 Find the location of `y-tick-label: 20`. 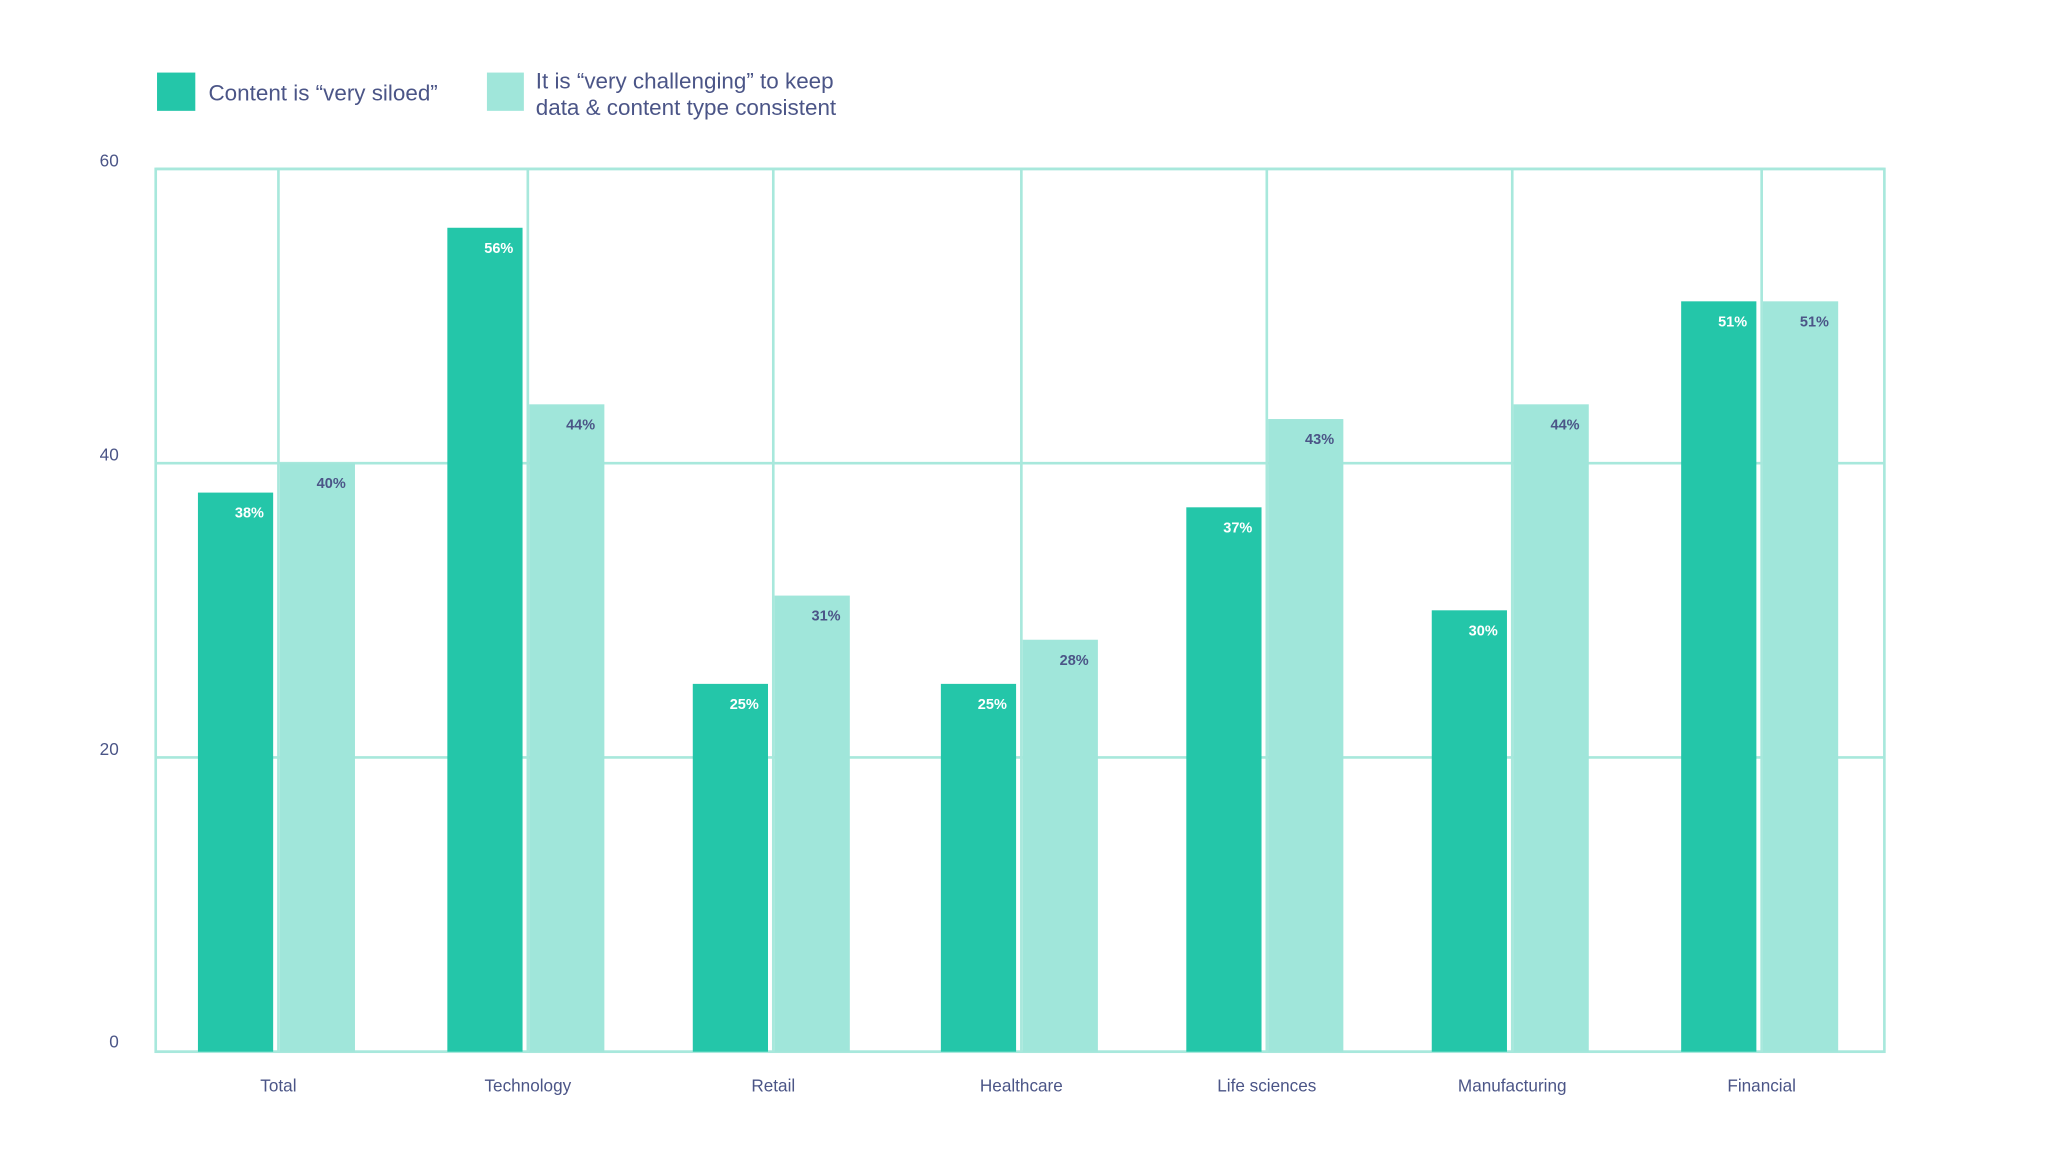

y-tick-label: 20 is located at coordinates (109, 749).